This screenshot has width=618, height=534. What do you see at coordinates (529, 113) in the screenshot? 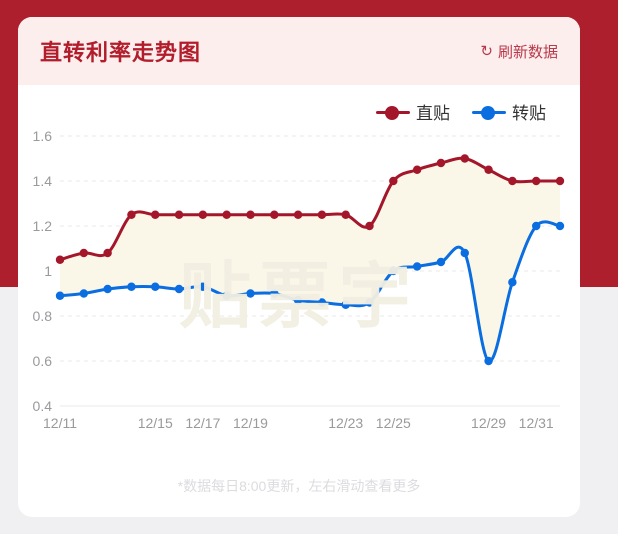
I see `legend-label-zhuantie: 转贴` at bounding box center [529, 113].